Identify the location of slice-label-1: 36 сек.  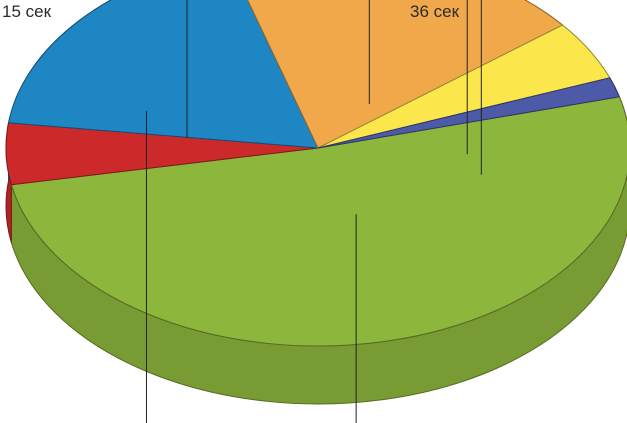
(435, 11).